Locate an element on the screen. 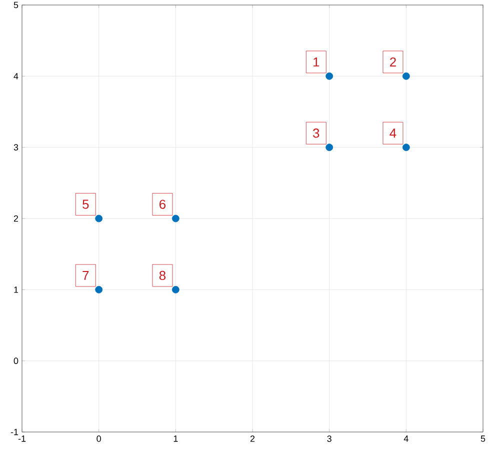 The image size is (492, 453). x-tick-label: -1 is located at coordinates (22, 439).